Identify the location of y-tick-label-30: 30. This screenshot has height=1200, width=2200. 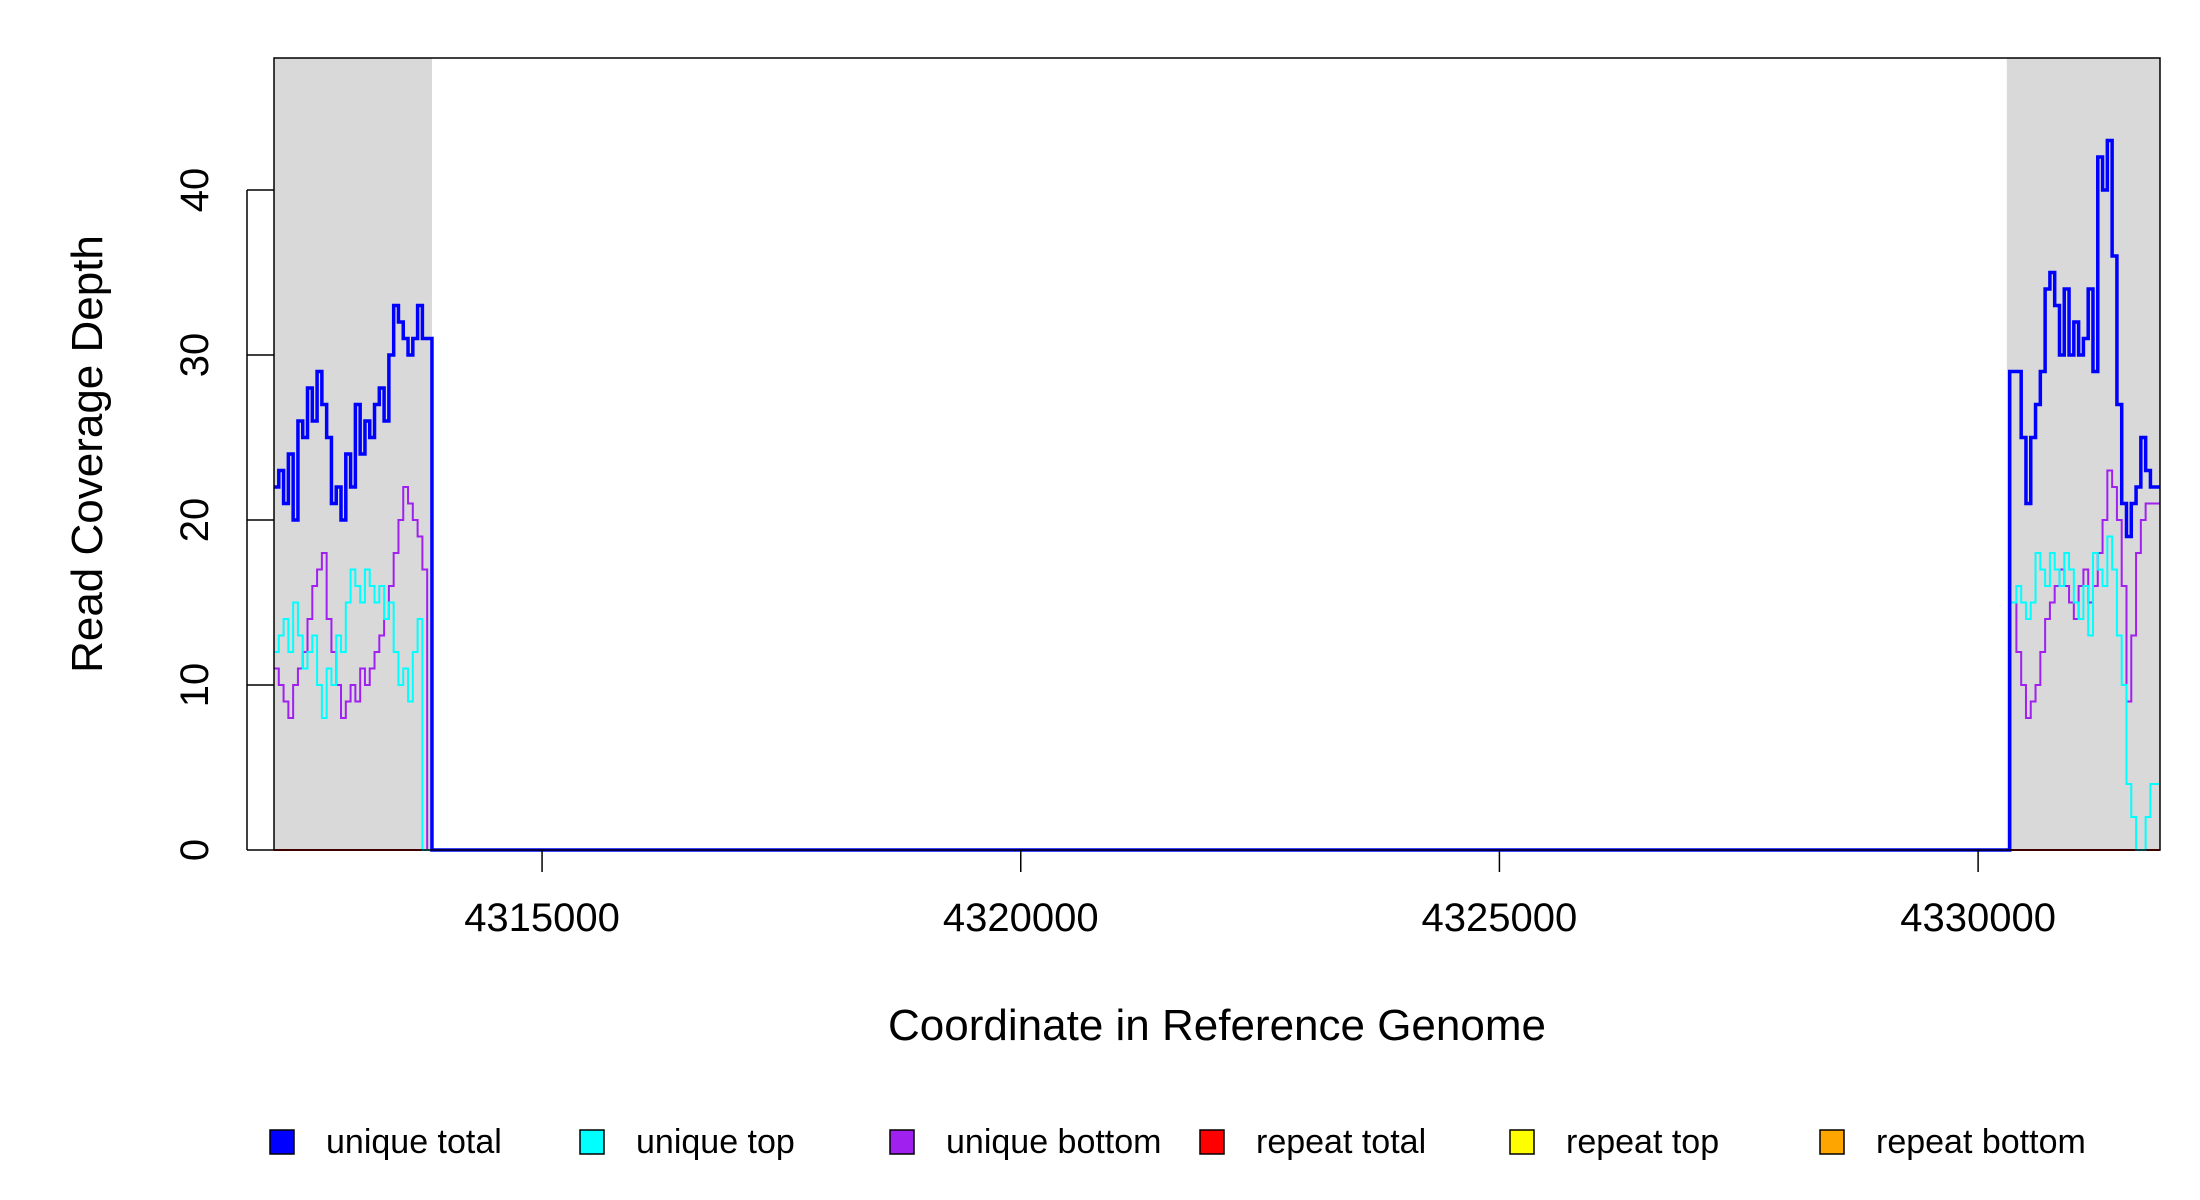
(195, 355).